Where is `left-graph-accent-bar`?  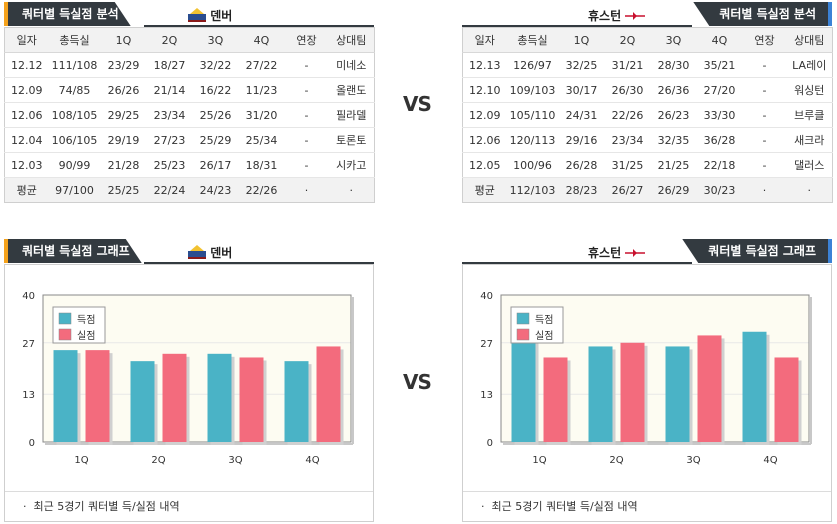 left-graph-accent-bar is located at coordinates (6, 251).